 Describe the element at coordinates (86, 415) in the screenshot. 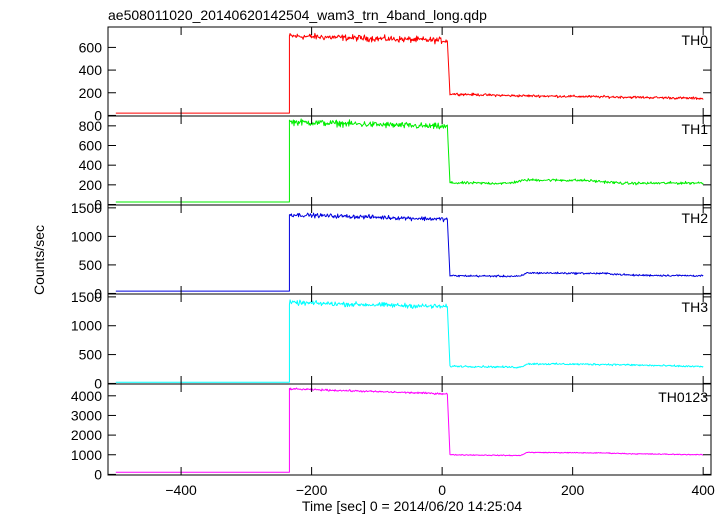

I see `y-tick-label: 3000` at that location.